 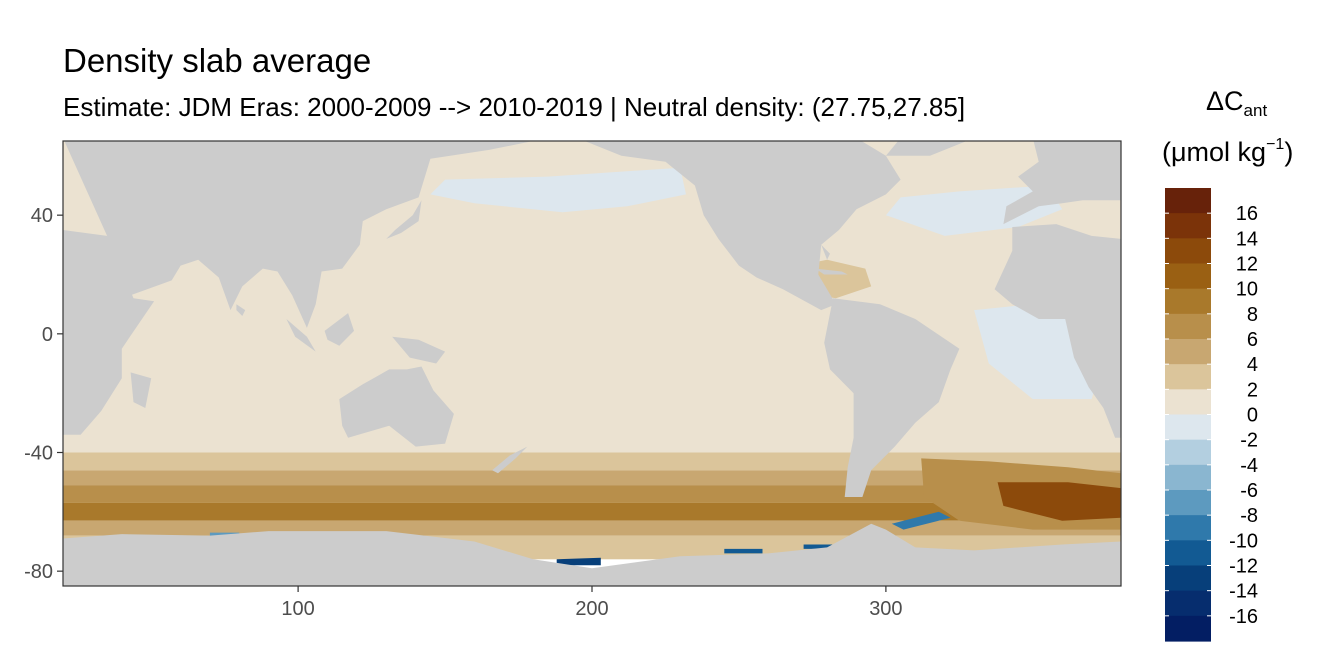 I want to click on colorbar-label: -16, so click(x=1243, y=617).